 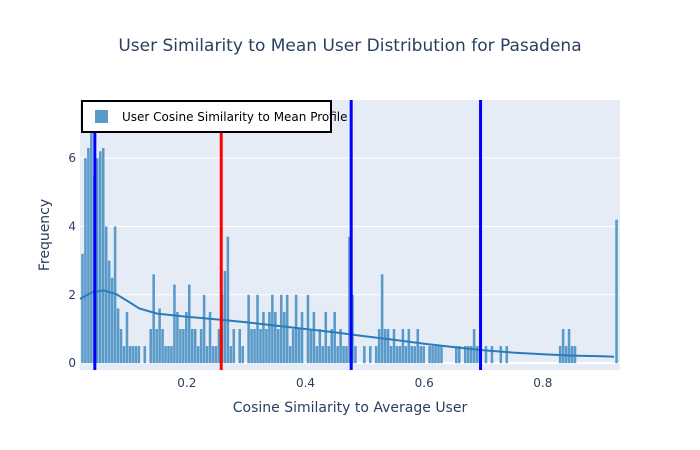 I want to click on legend-box, so click(x=206, y=116).